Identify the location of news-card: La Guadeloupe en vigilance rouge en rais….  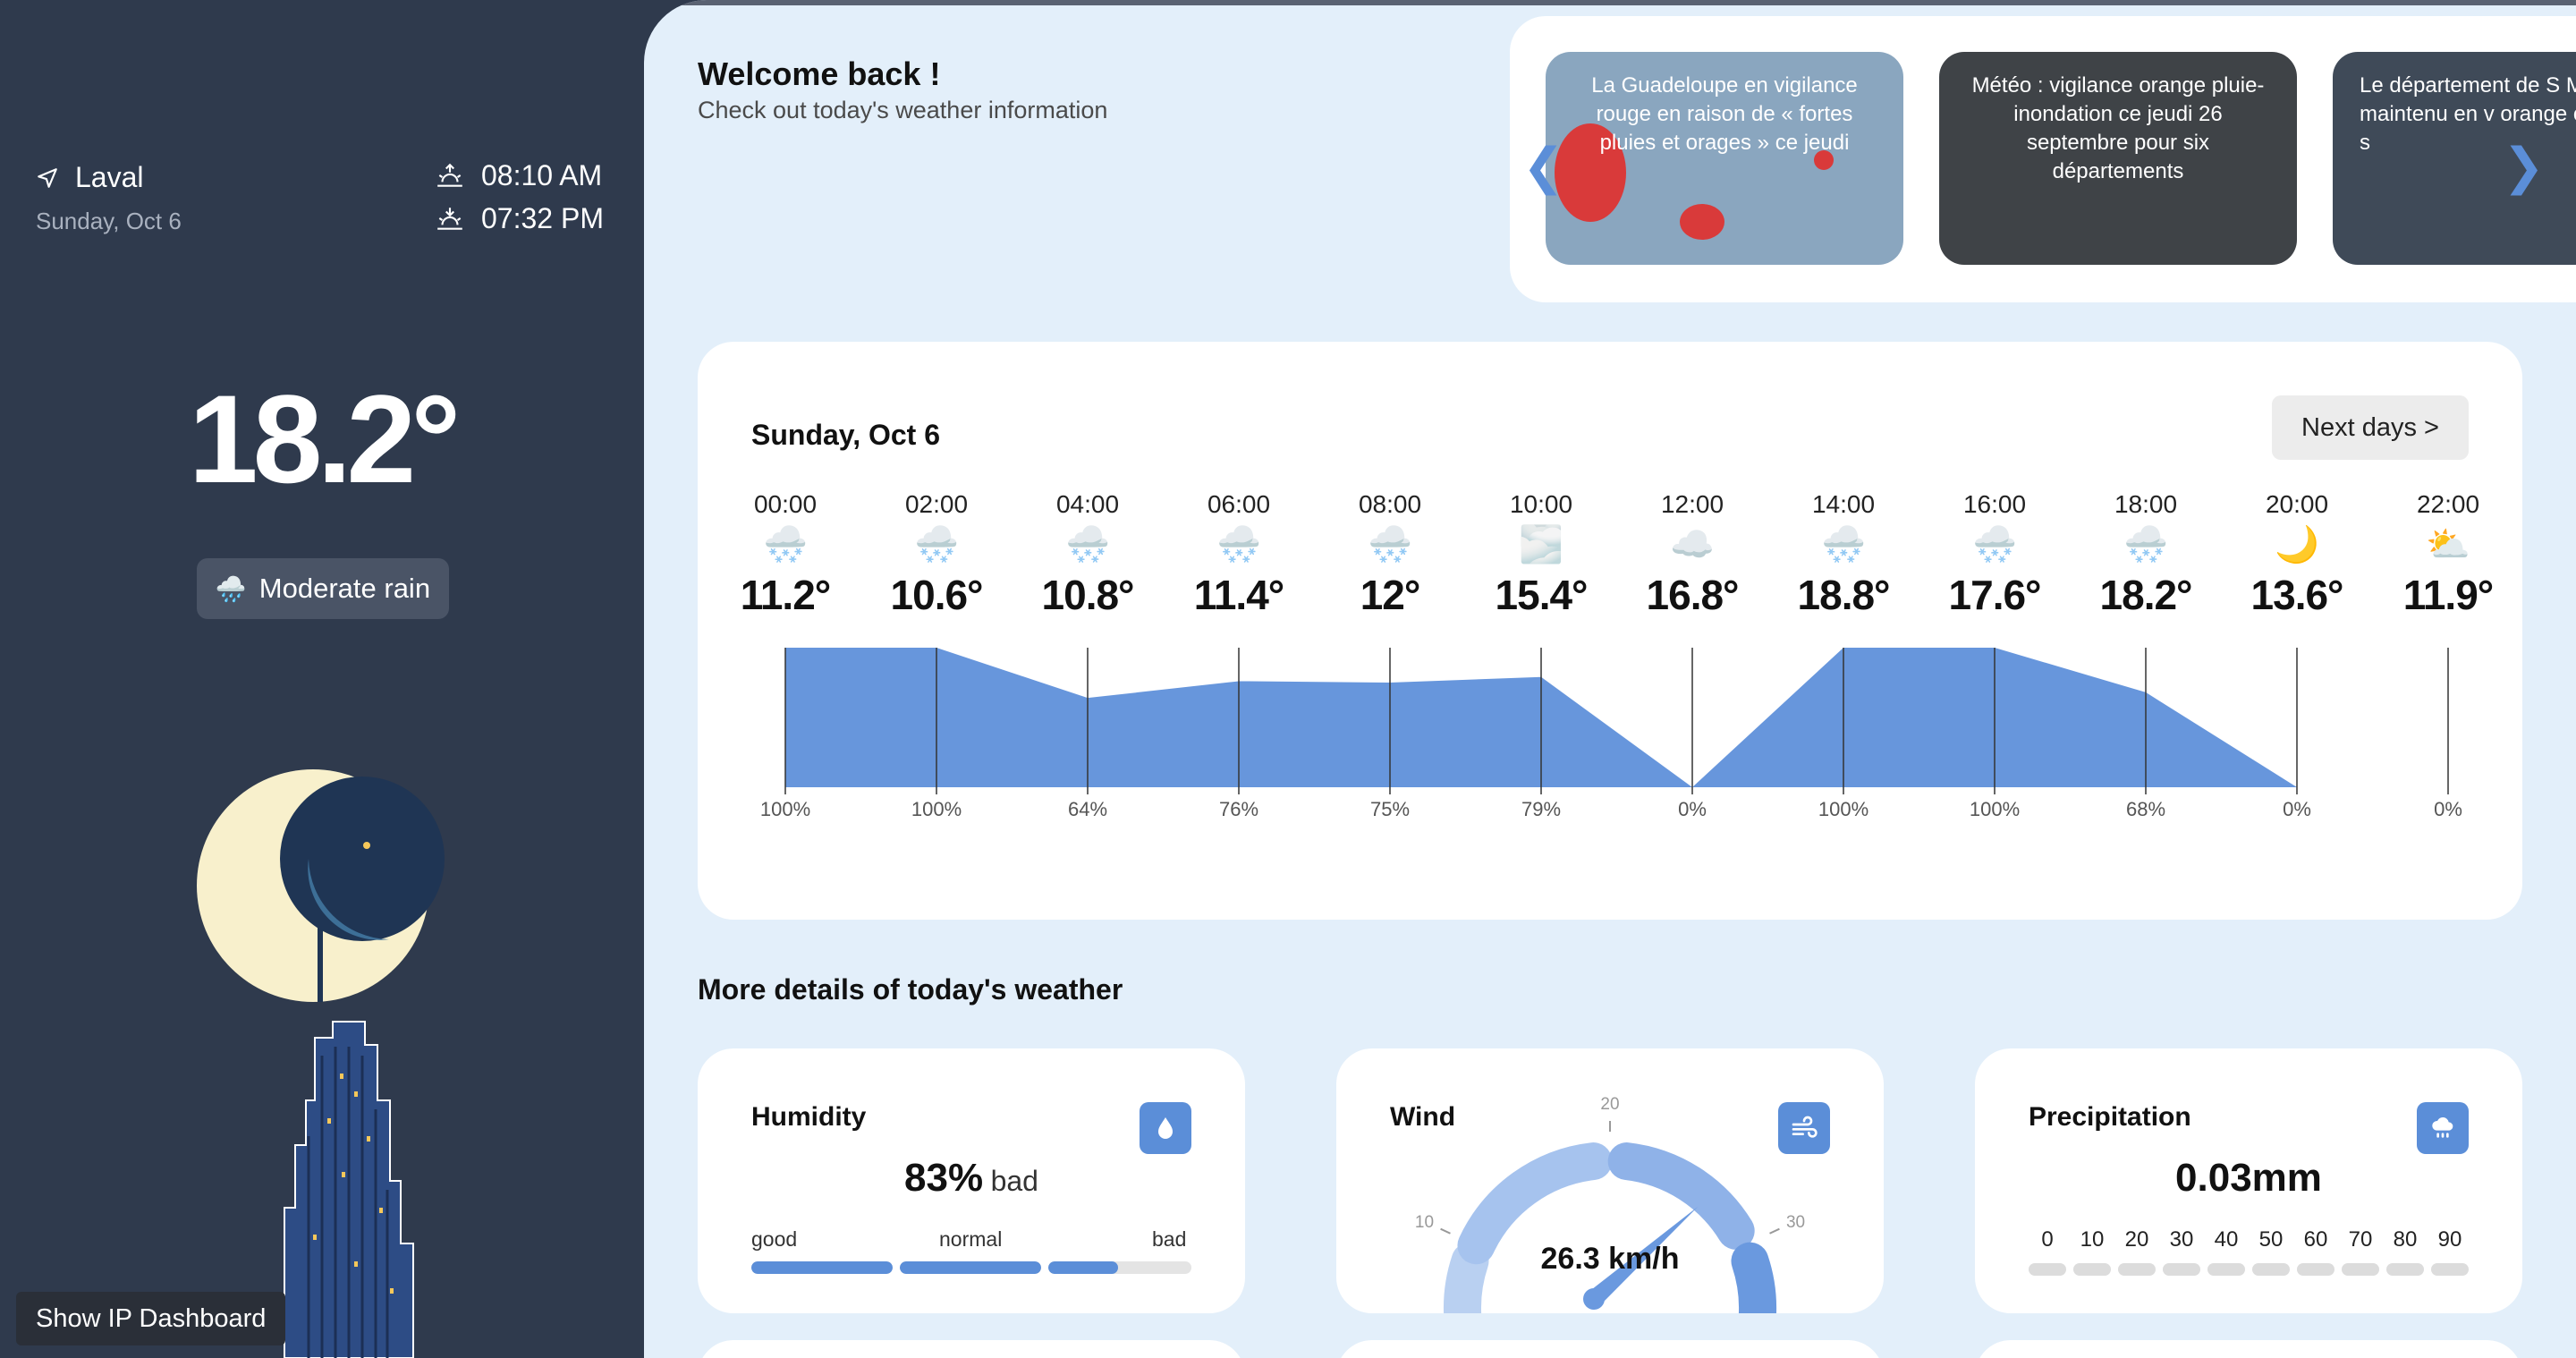
(1724, 158).